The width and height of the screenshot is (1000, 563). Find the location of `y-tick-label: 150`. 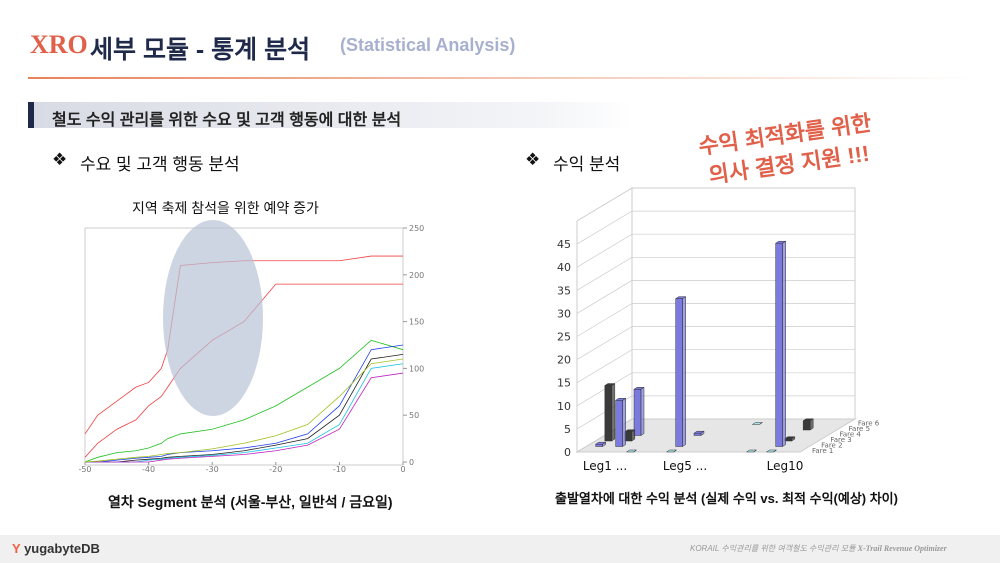

y-tick-label: 150 is located at coordinates (416, 322).